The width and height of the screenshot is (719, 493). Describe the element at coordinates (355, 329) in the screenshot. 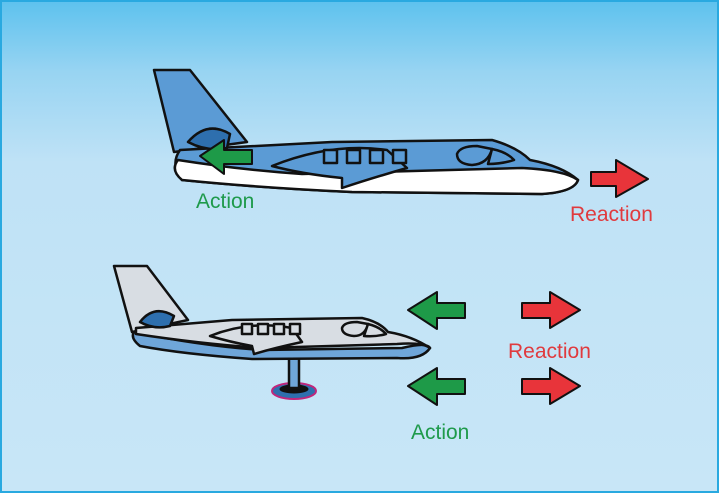

I see `mounted-jet-cockpit` at that location.